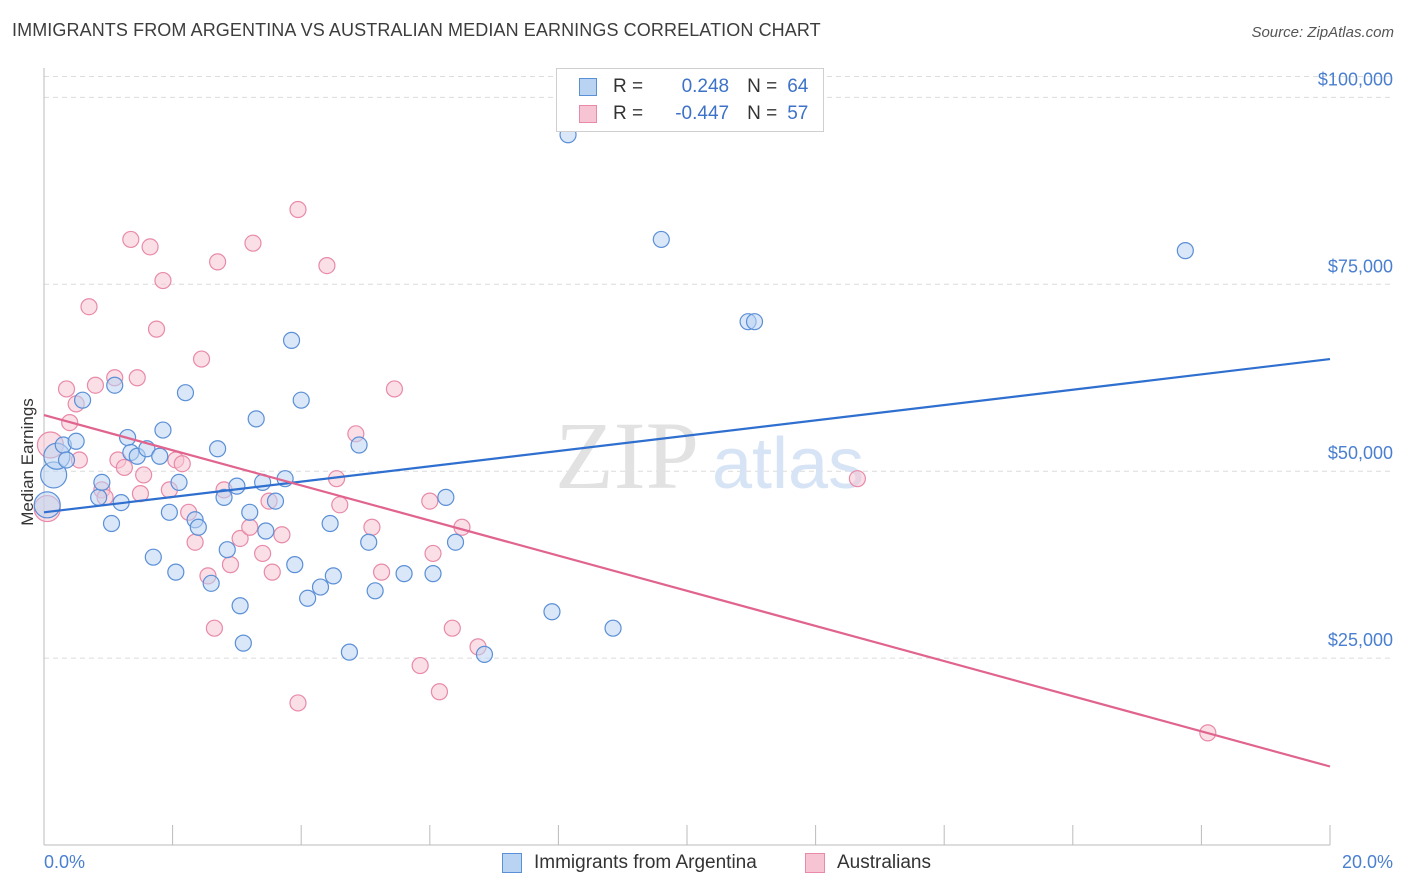 This screenshot has height=892, width=1406. Describe the element at coordinates (628, 86) in the screenshot. I see `legend-r-label: R =` at that location.